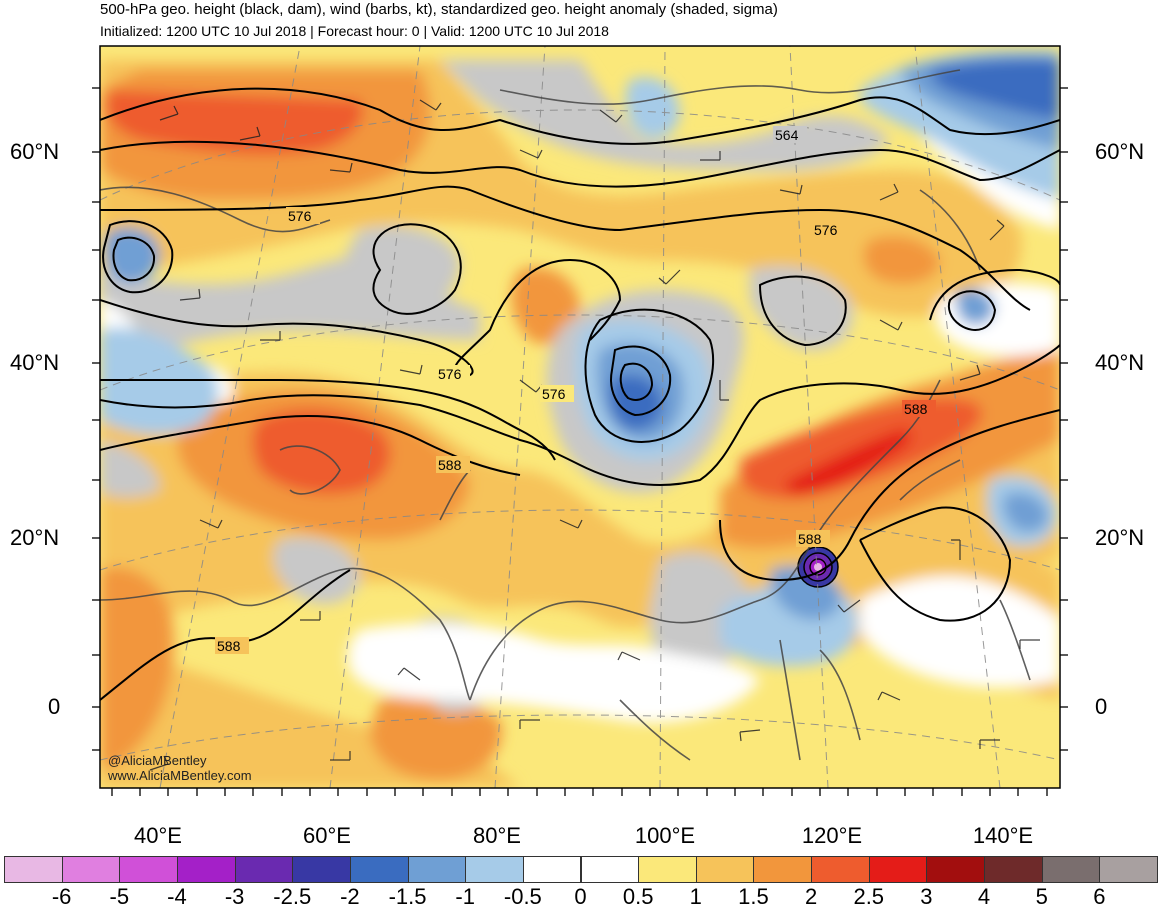 The width and height of the screenshot is (1160, 913). I want to click on lat-label-right: 60°N, so click(1120, 151).